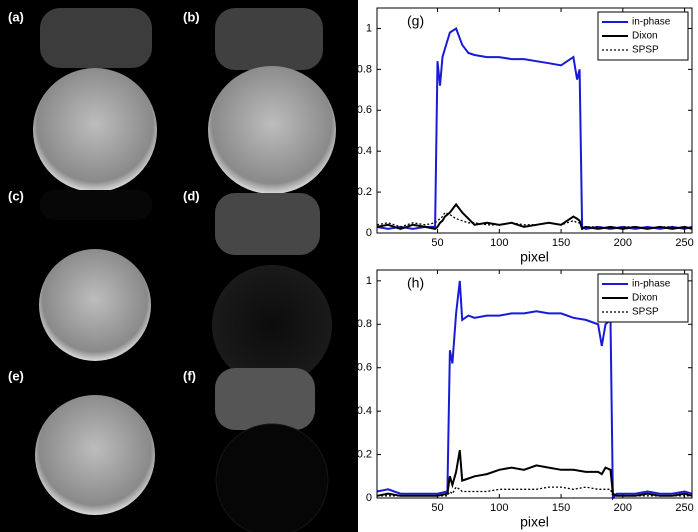 The height and width of the screenshot is (532, 698). What do you see at coordinates (16, 16) in the screenshot?
I see `panel-label: (a)` at bounding box center [16, 16].